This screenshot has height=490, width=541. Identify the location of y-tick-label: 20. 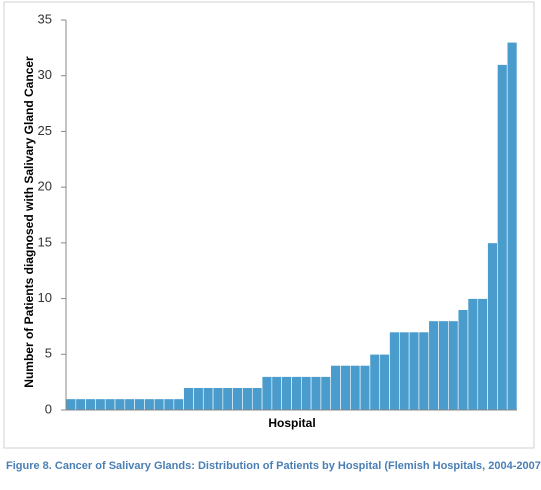
(45, 186).